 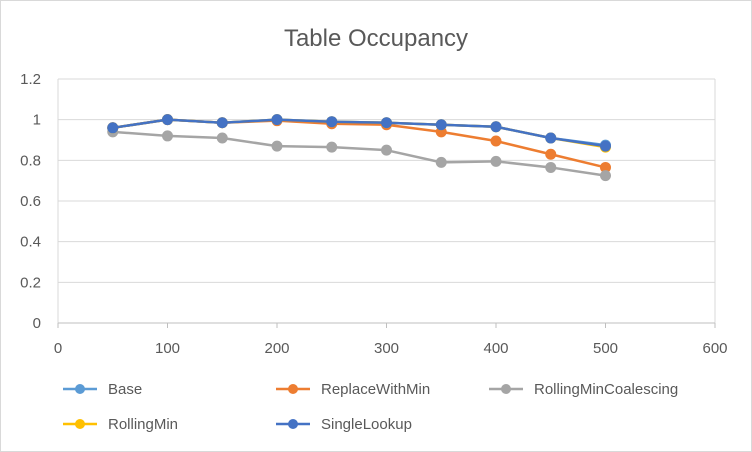 What do you see at coordinates (30, 242) in the screenshot?
I see `y-tick-label: 0.4` at bounding box center [30, 242].